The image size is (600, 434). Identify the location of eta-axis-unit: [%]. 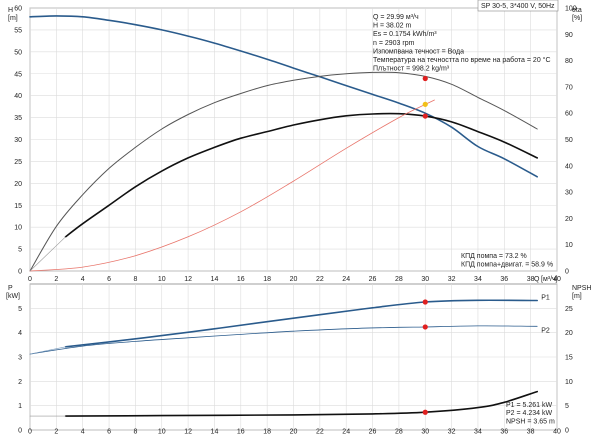
(577, 18).